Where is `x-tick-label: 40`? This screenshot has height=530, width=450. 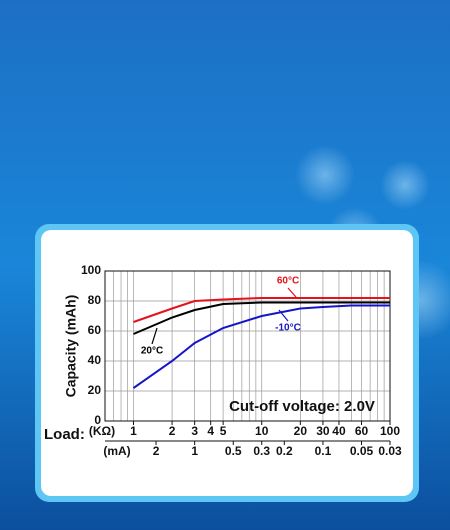
x-tick-label: 40 is located at coordinates (339, 431).